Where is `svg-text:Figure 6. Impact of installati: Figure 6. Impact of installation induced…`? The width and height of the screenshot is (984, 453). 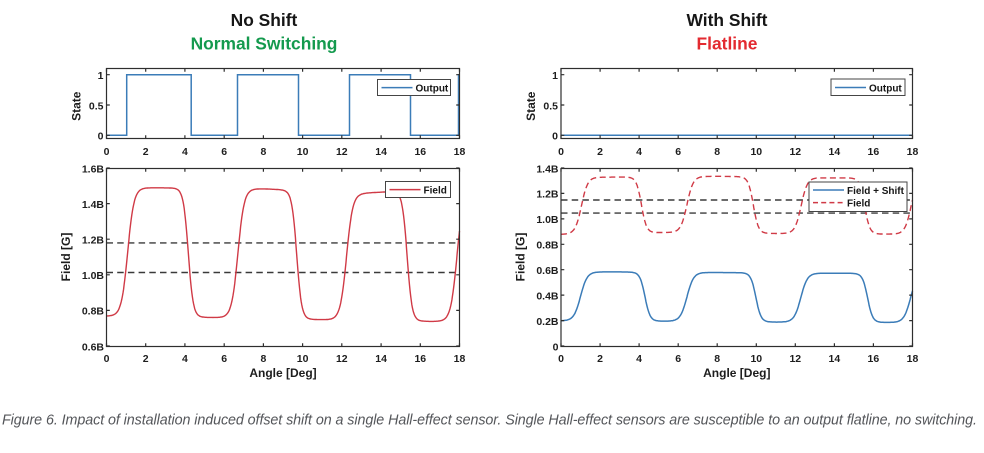
svg-text:Figure 6. Impact of installati: Figure 6. Impact of installation induced… is located at coordinates (489, 420).